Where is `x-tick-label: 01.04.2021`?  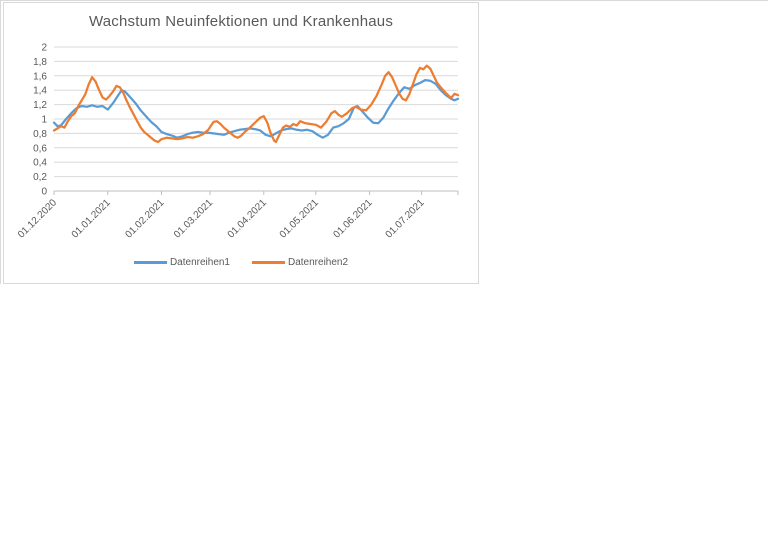 x-tick-label: 01.04.2021 is located at coordinates (247, 218).